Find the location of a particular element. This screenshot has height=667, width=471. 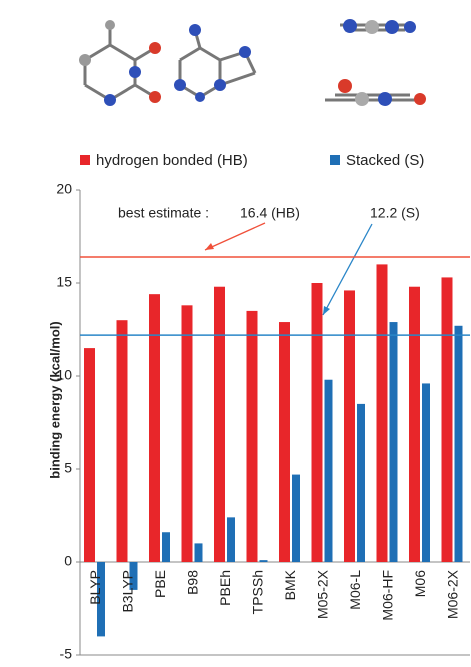

annotation: best estimate : is located at coordinates (163, 213).